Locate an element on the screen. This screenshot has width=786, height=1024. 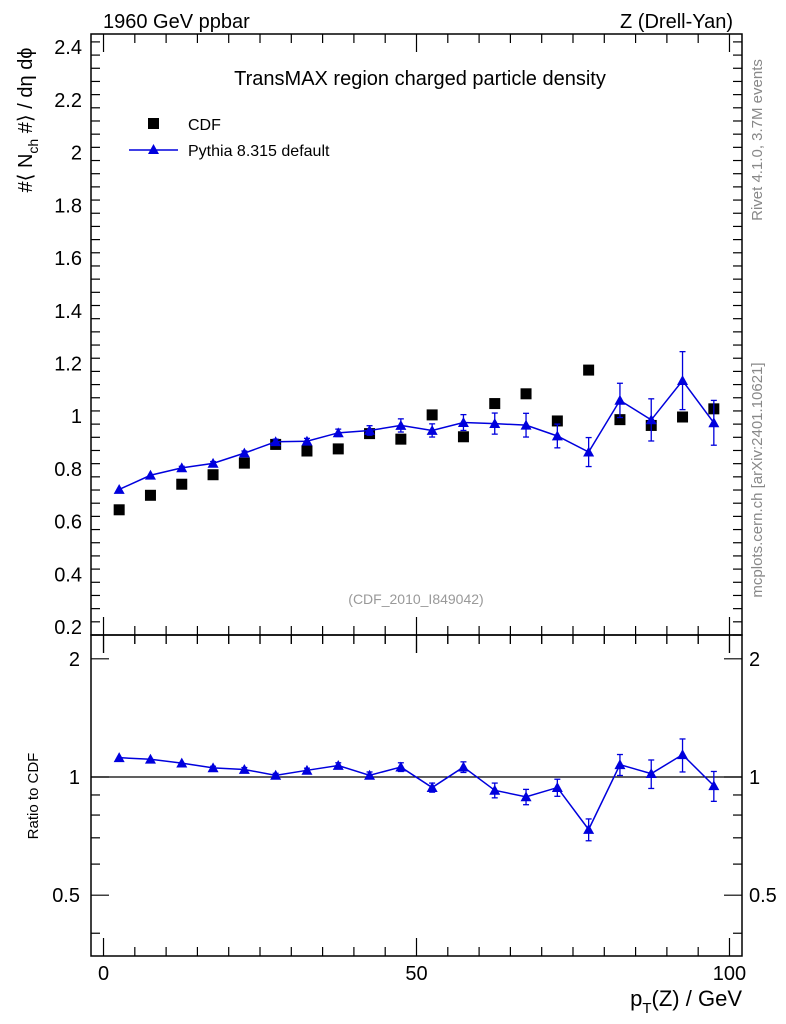
main-data-marks is located at coordinates (416, 433).